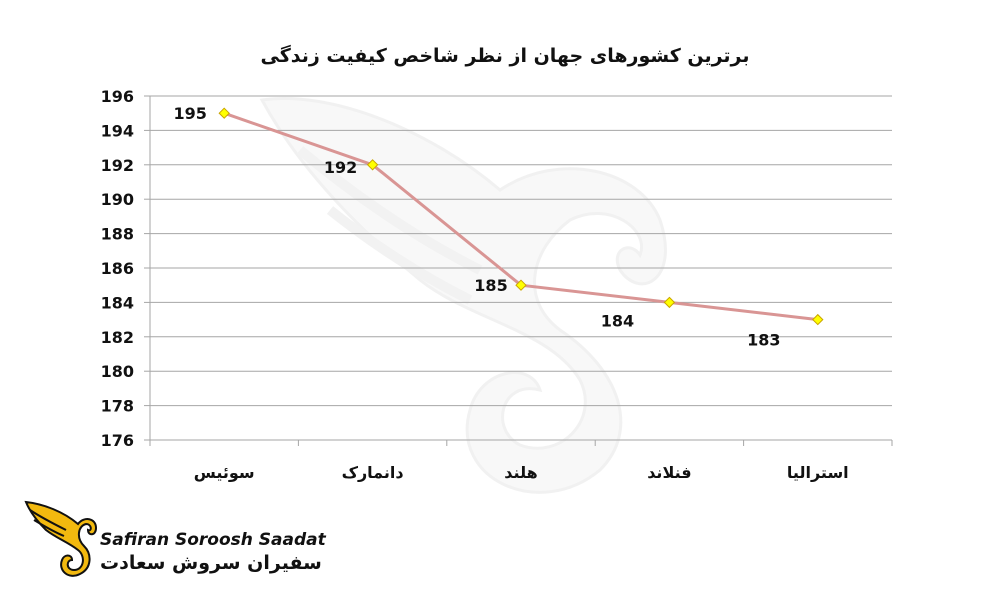  What do you see at coordinates (117, 406) in the screenshot?
I see `y-tick-label: 178` at bounding box center [117, 406].